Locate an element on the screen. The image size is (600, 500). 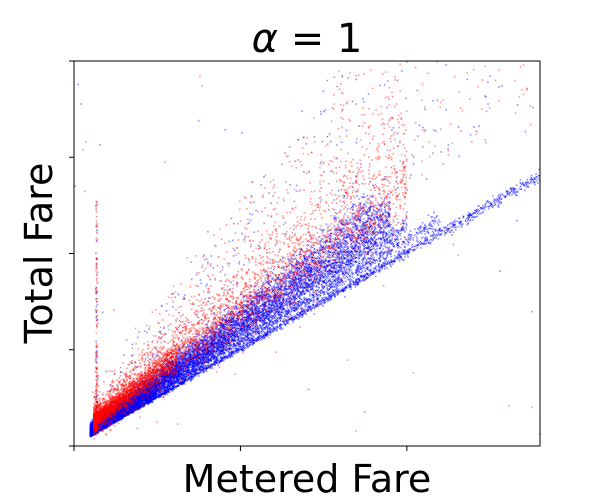
chart-title: α = 1 is located at coordinates (307, 39).